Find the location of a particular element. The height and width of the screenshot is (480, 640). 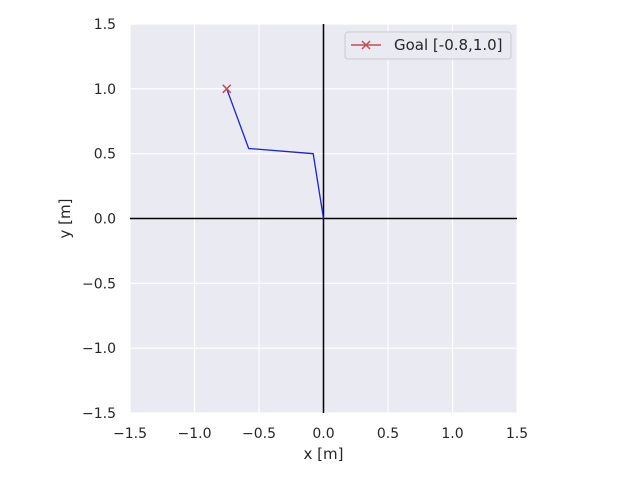

y-tick-label: 1.5 is located at coordinates (105, 25).